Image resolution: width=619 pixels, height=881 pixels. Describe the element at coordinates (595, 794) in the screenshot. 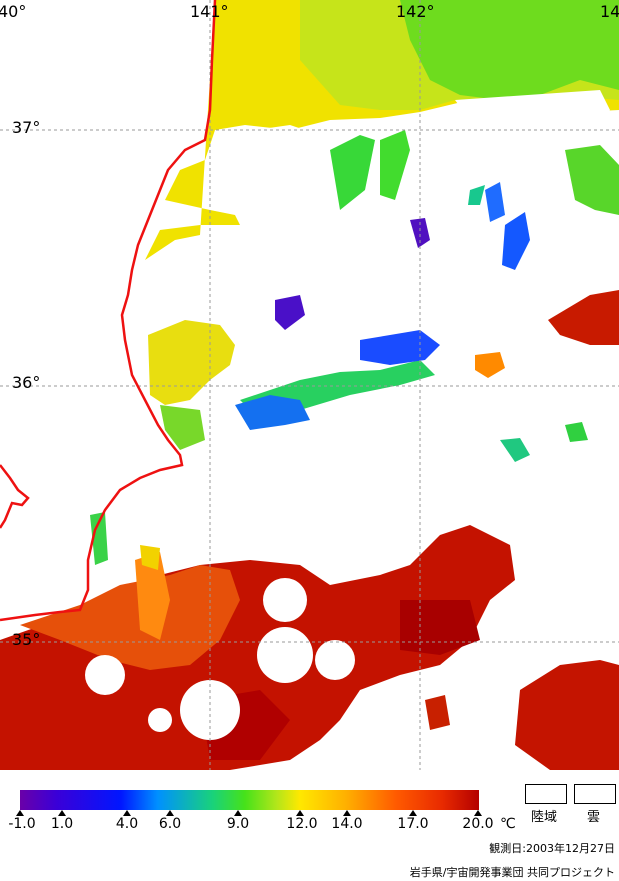

I see `cloud-legend-box` at that location.